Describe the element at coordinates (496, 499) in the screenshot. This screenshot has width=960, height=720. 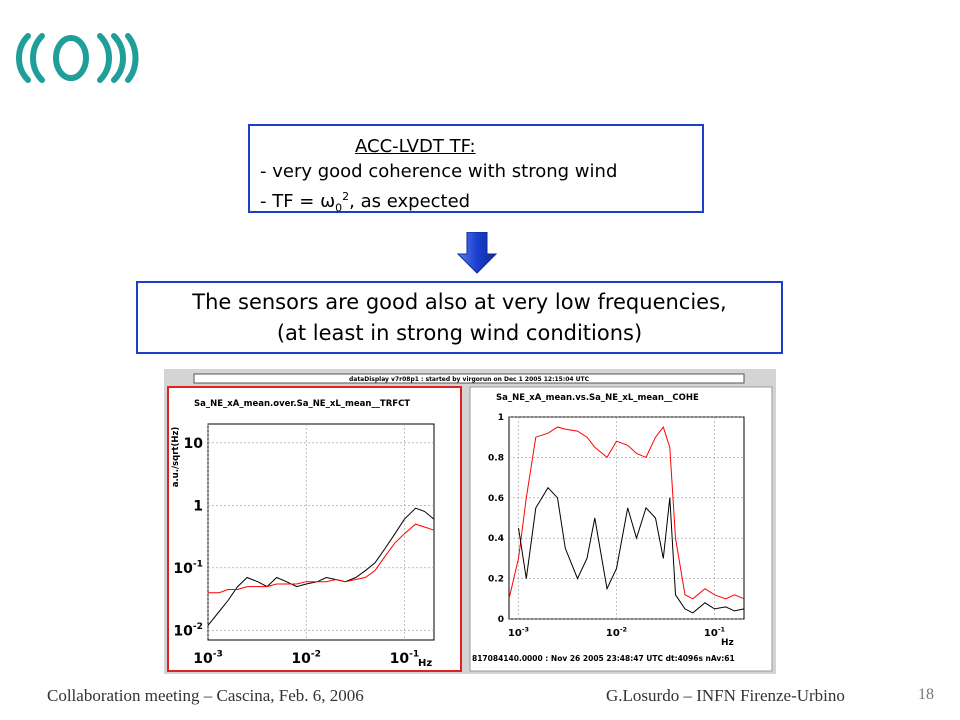
I see `right-y-tick-label: 0.6` at that location.